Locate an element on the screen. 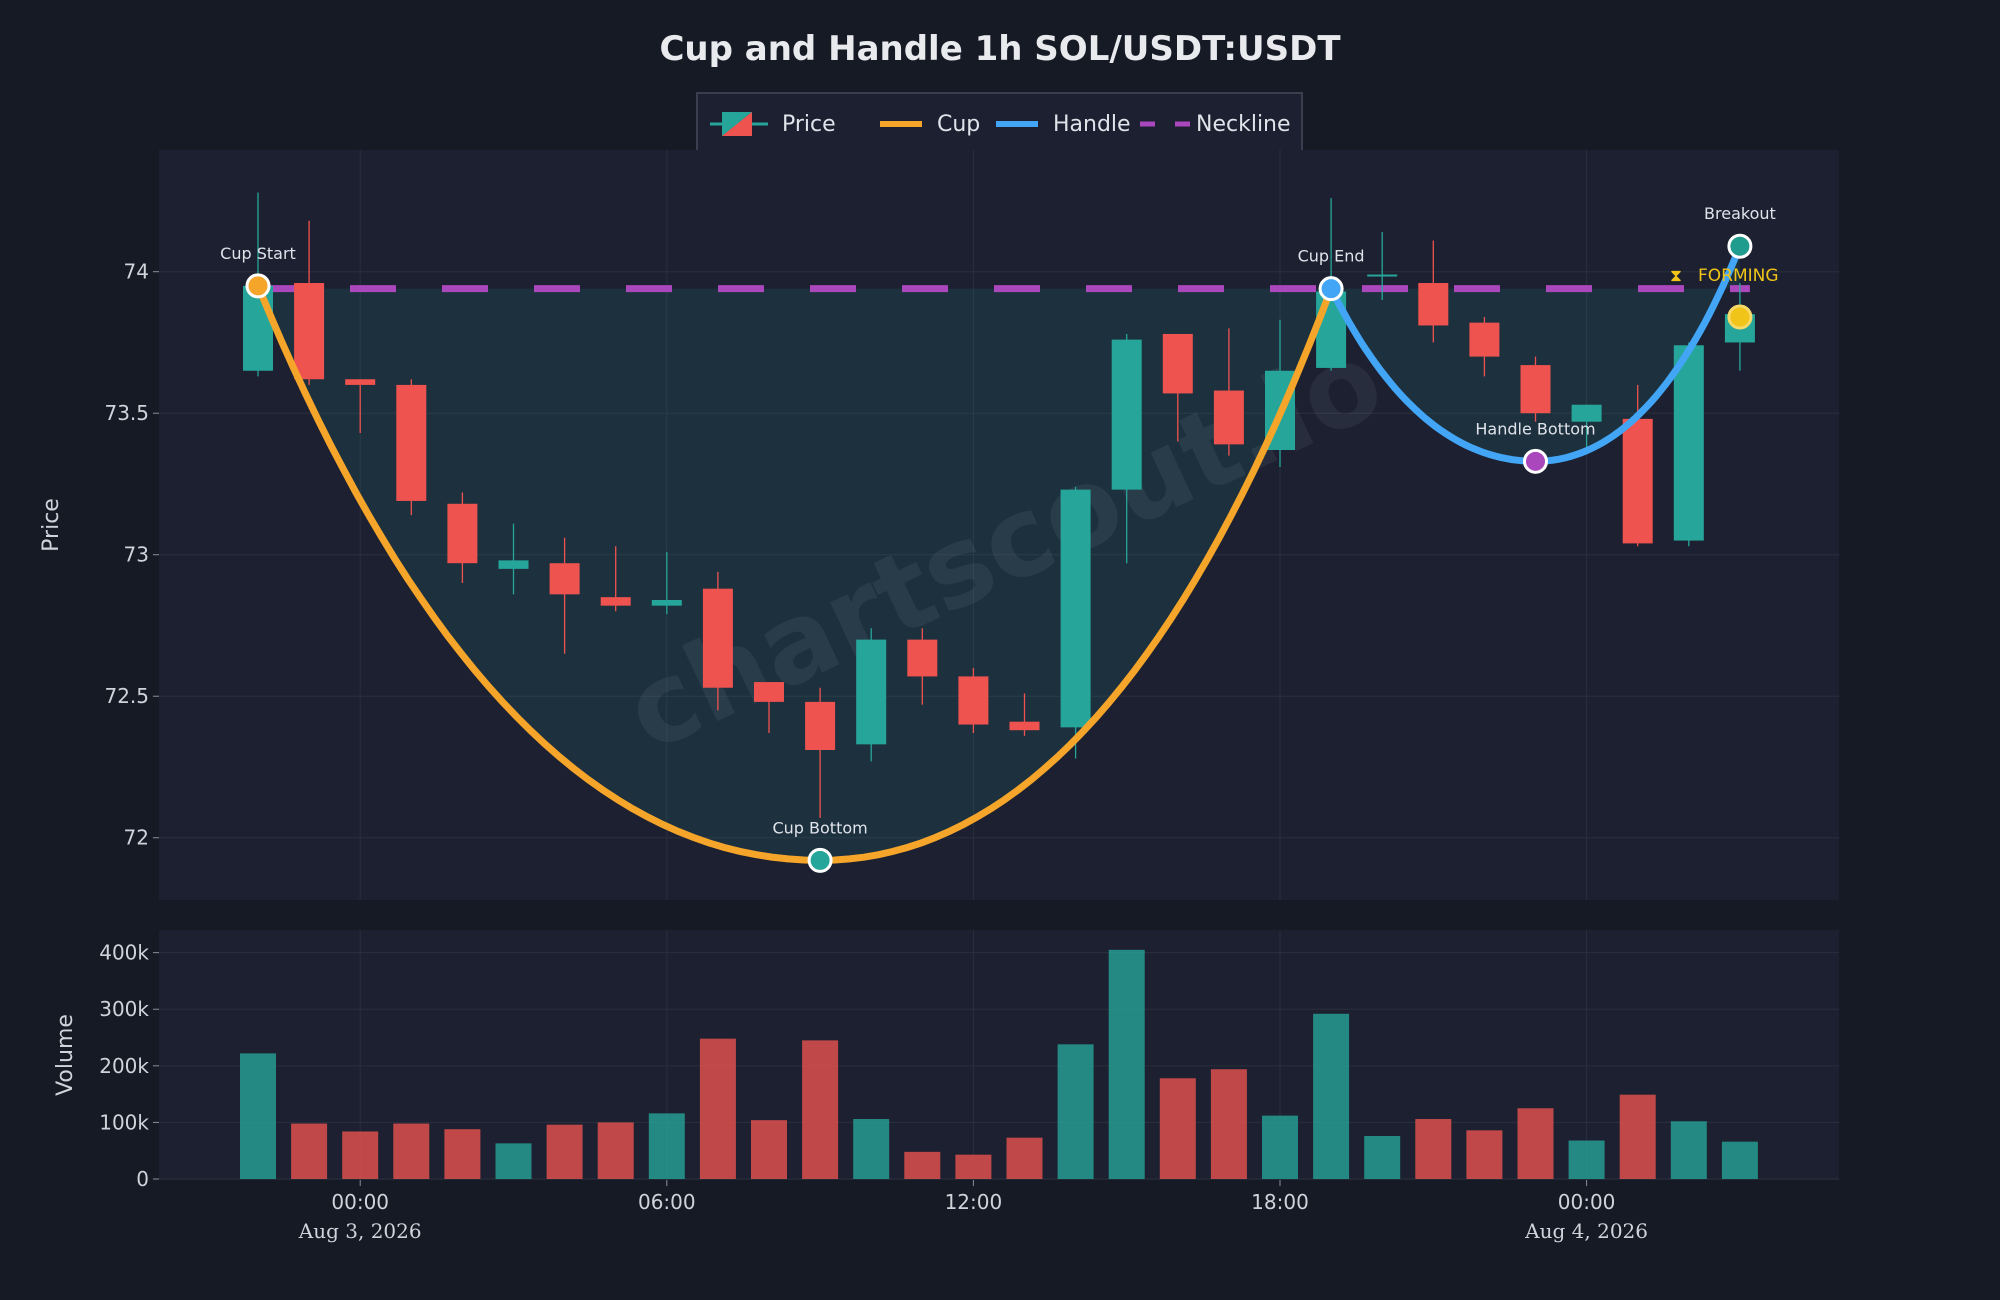 Image resolution: width=2000 pixels, height=1300 pixels. legend-price-label: Price is located at coordinates (809, 124).